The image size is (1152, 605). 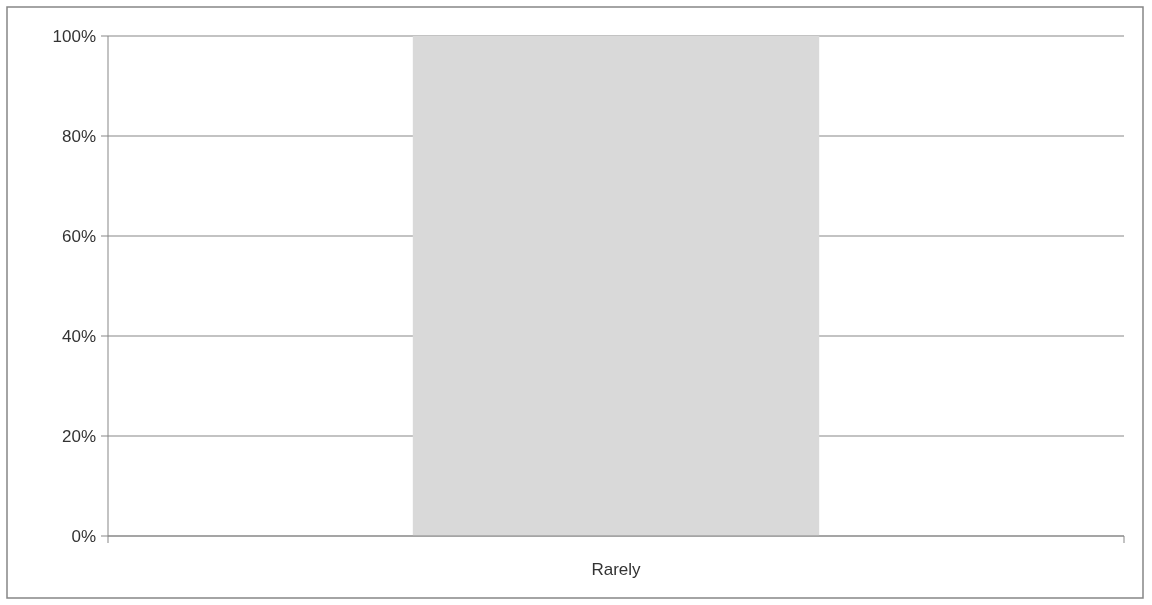 What do you see at coordinates (83, 536) in the screenshot?
I see `y-tick-label: 0%` at bounding box center [83, 536].